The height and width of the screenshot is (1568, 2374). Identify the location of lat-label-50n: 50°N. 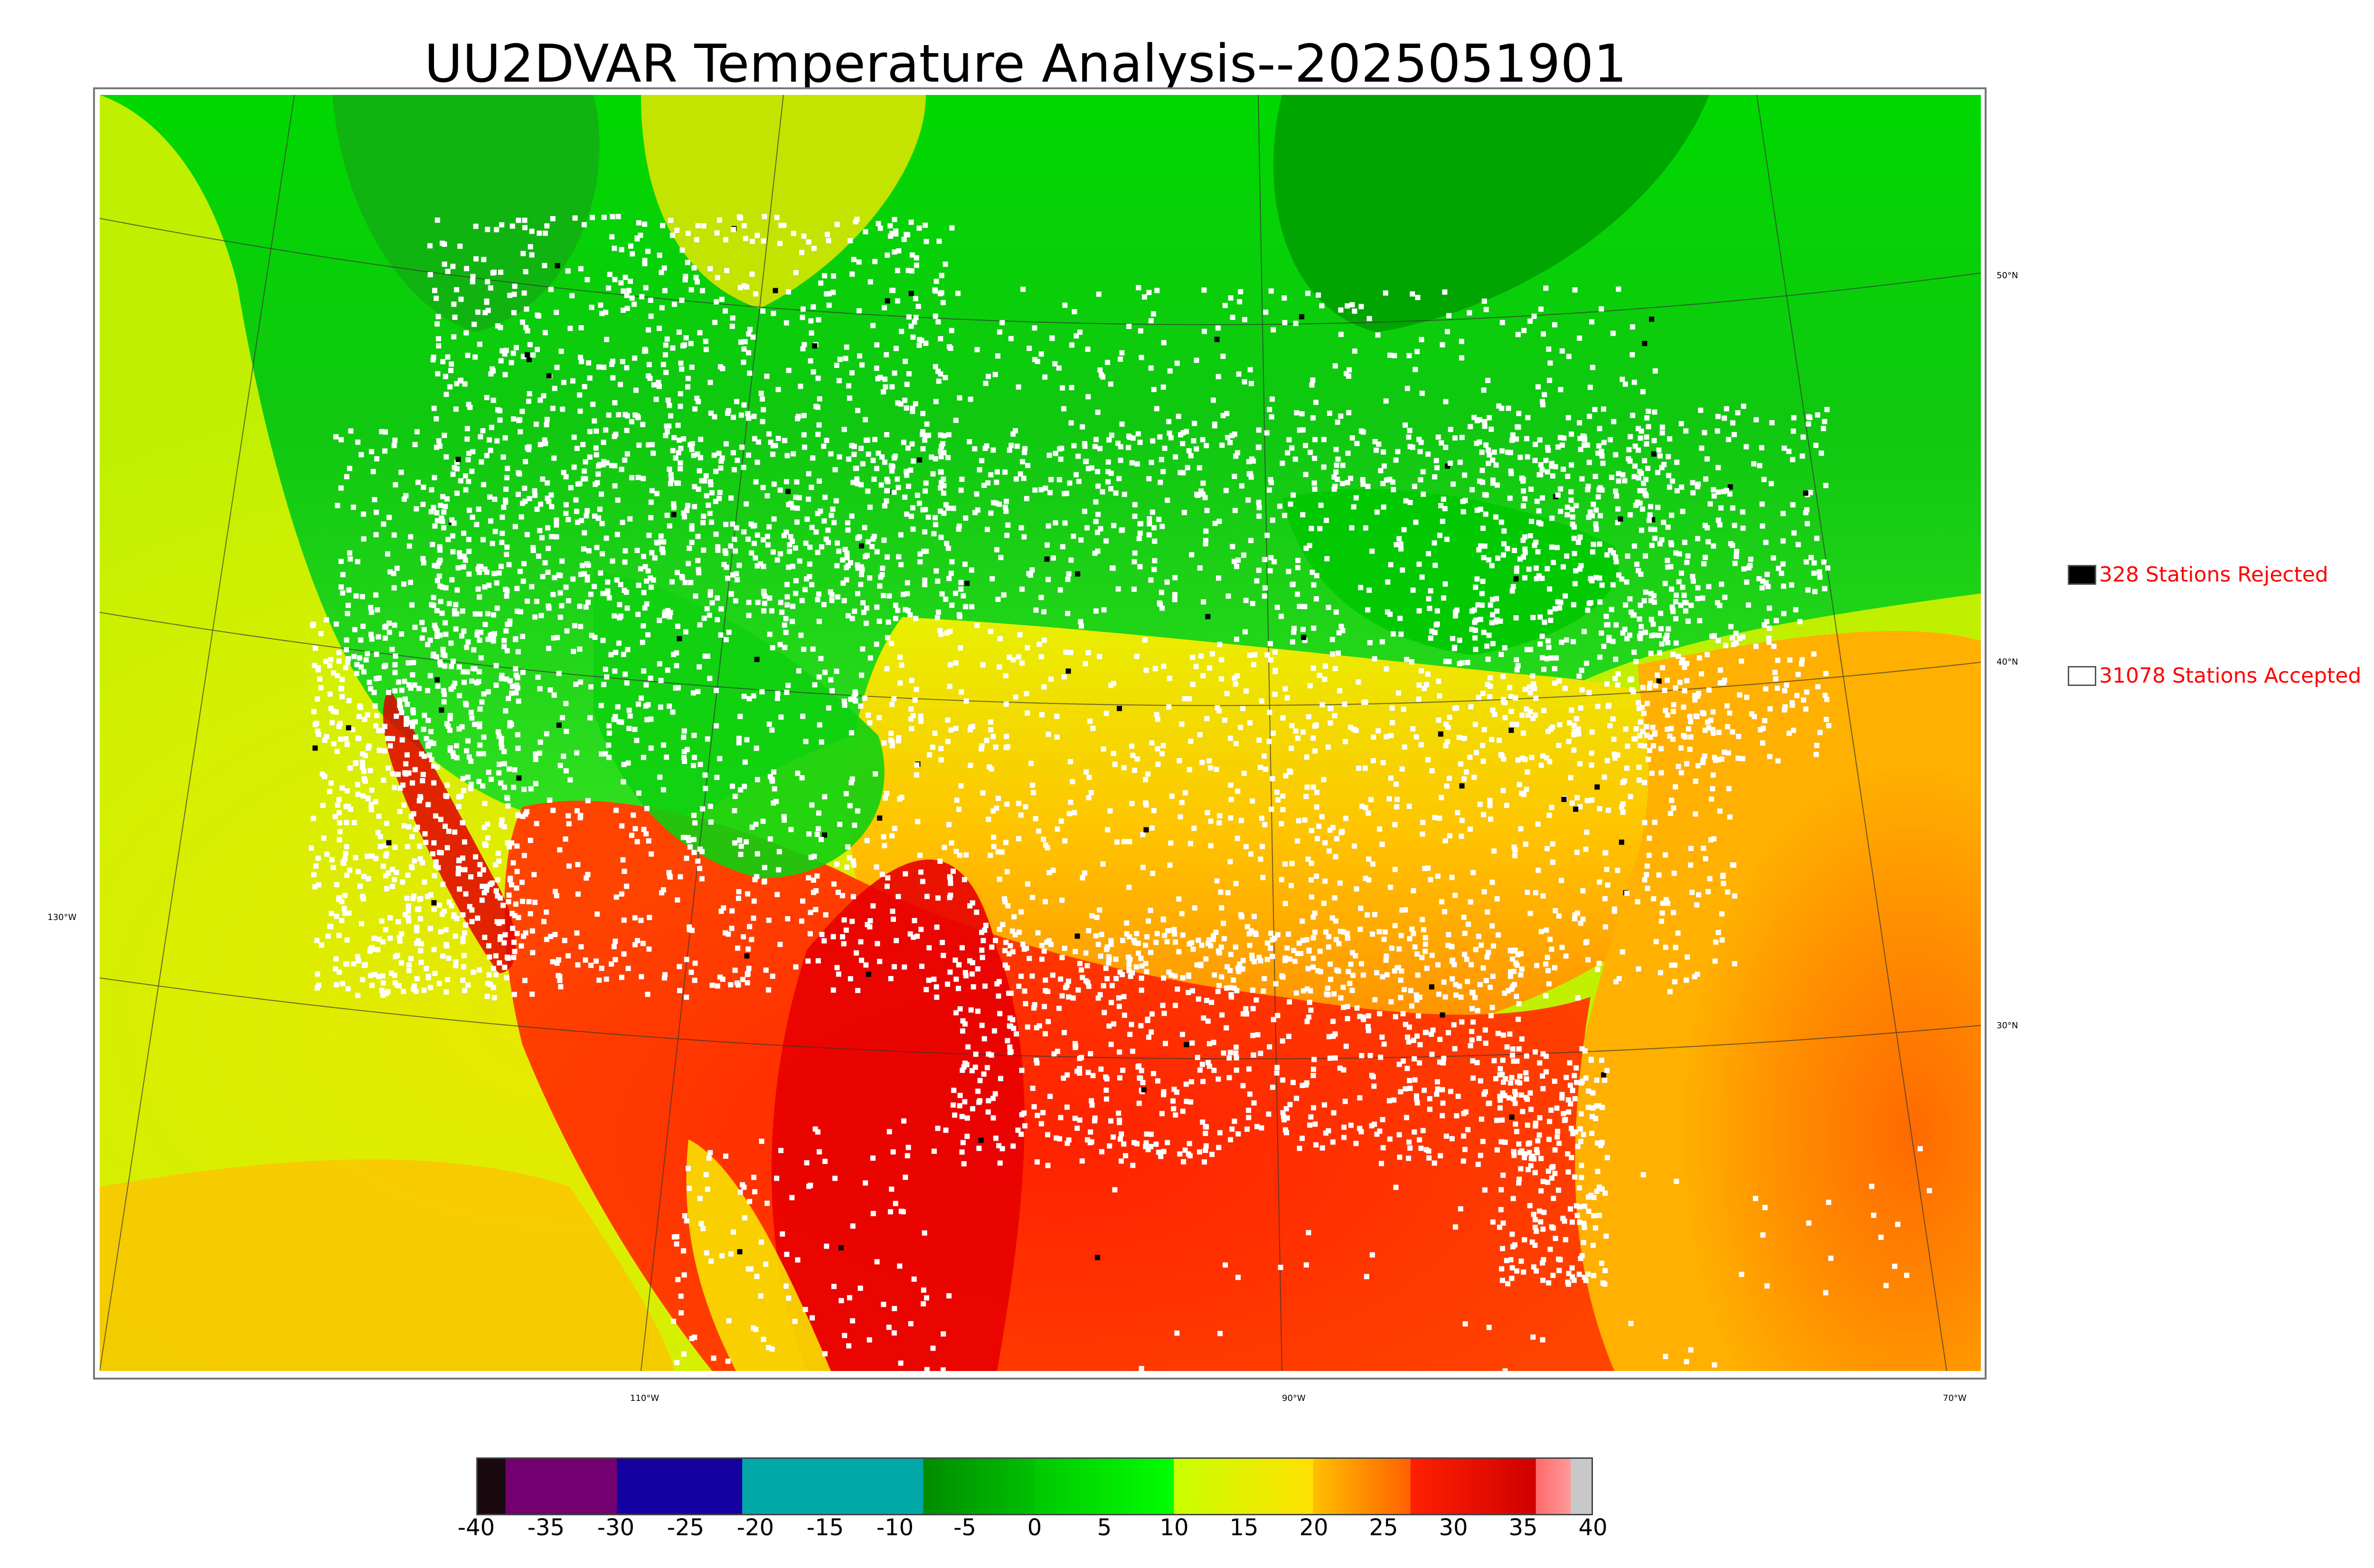
(2007, 276).